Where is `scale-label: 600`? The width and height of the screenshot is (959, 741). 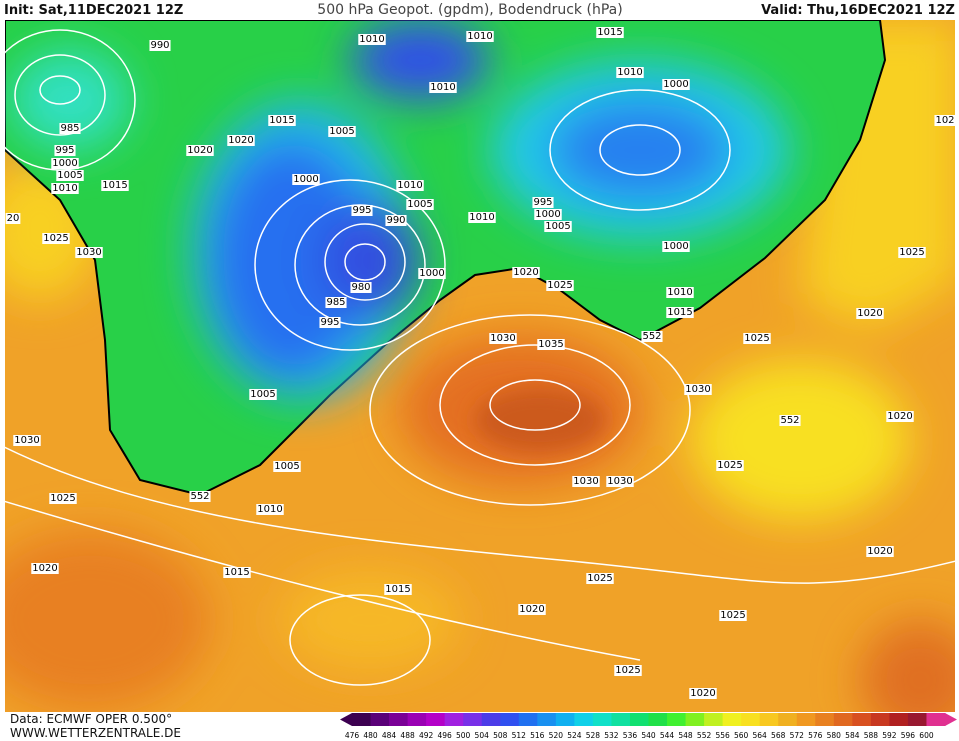
scale-label: 600 is located at coordinates (926, 735).